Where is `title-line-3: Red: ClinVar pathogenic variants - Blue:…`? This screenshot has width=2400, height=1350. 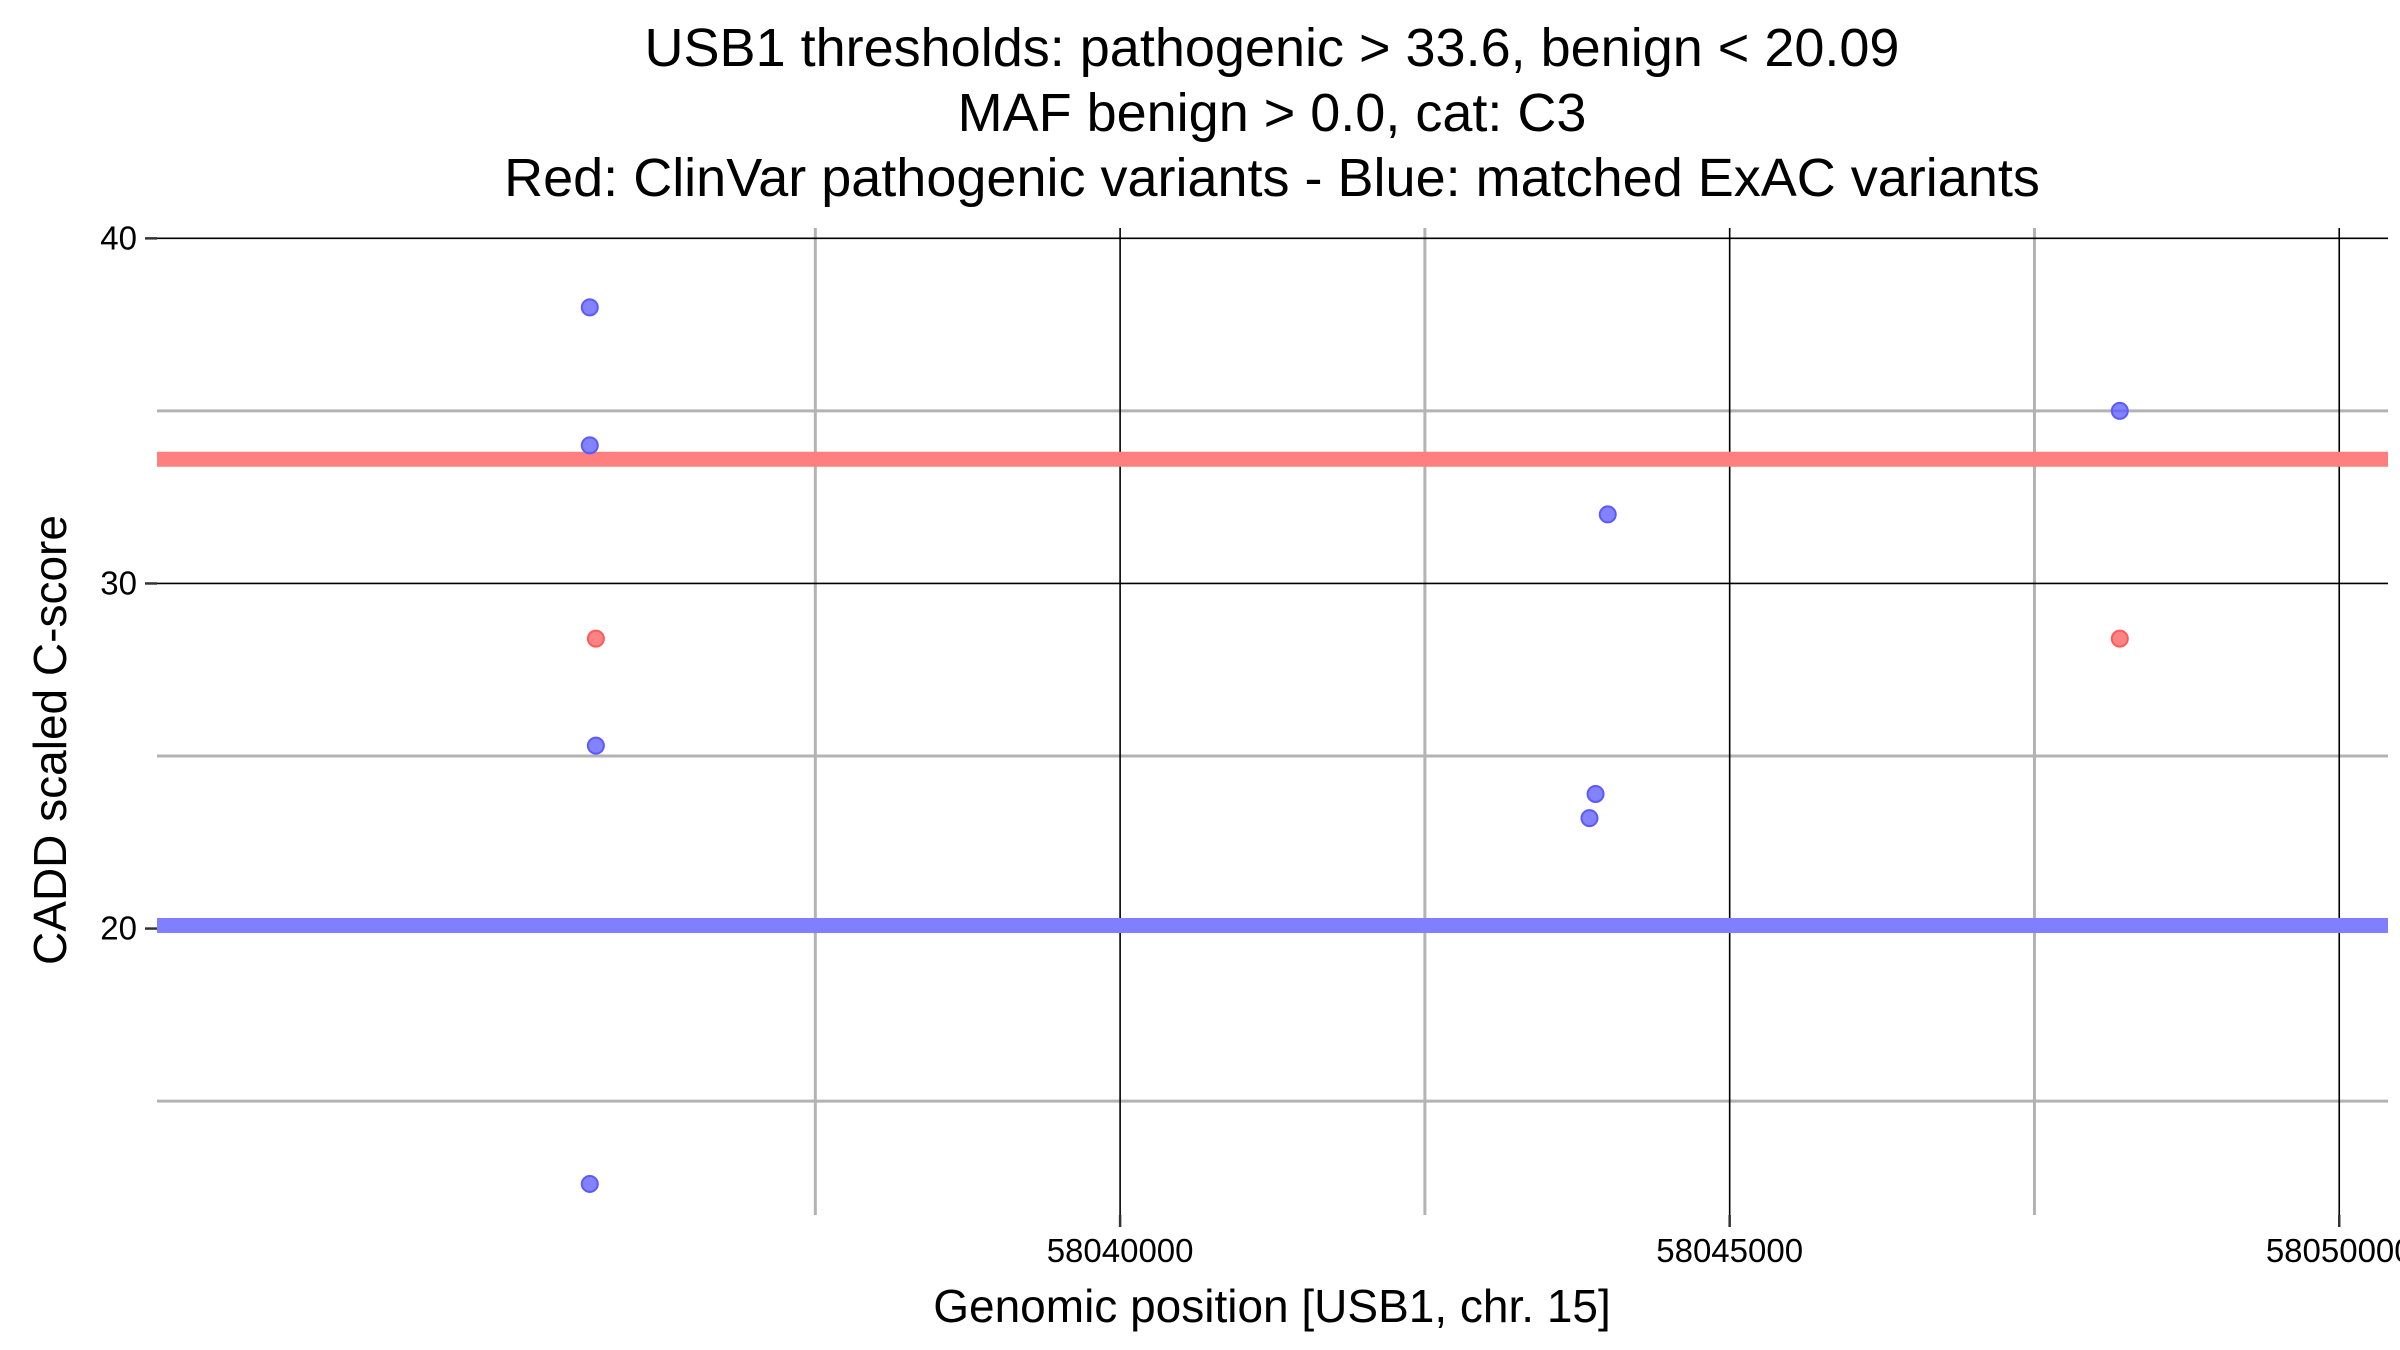 title-line-3: Red: ClinVar pathogenic variants - Blue:… is located at coordinates (1272, 178).